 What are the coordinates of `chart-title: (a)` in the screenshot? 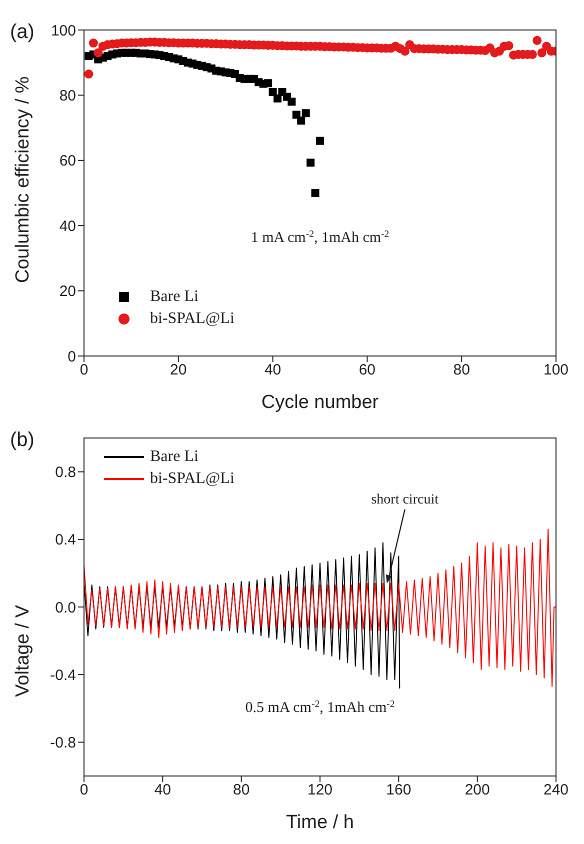 It's located at (22, 32).